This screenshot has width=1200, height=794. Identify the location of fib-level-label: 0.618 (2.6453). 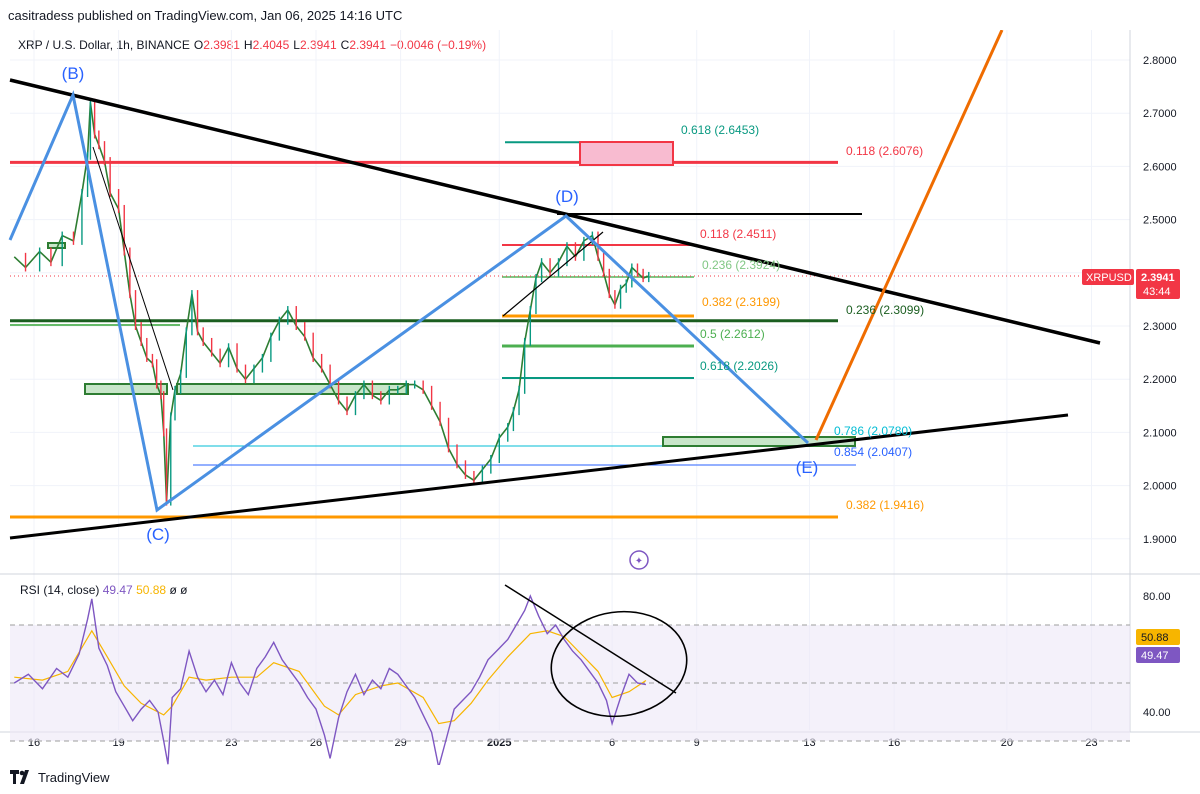
(720, 130).